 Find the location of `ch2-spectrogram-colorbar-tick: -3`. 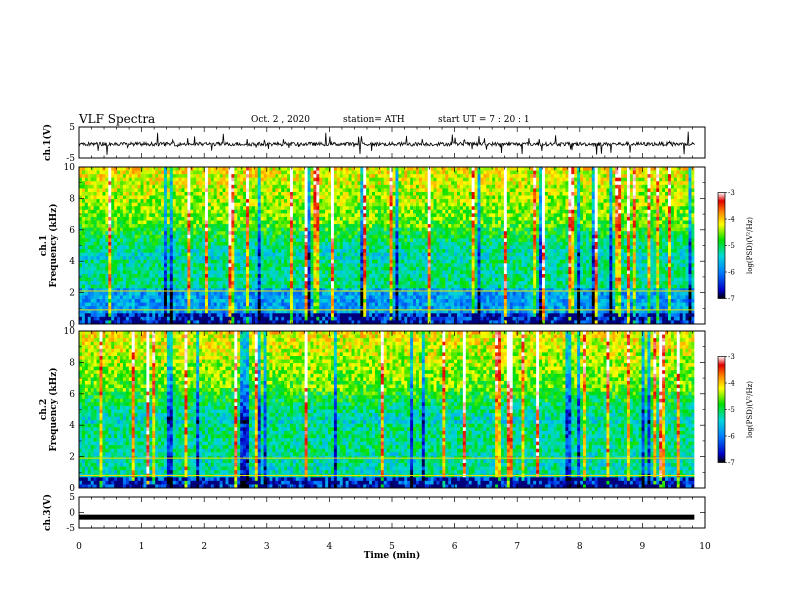

ch2-spectrogram-colorbar-tick: -3 is located at coordinates (731, 357).